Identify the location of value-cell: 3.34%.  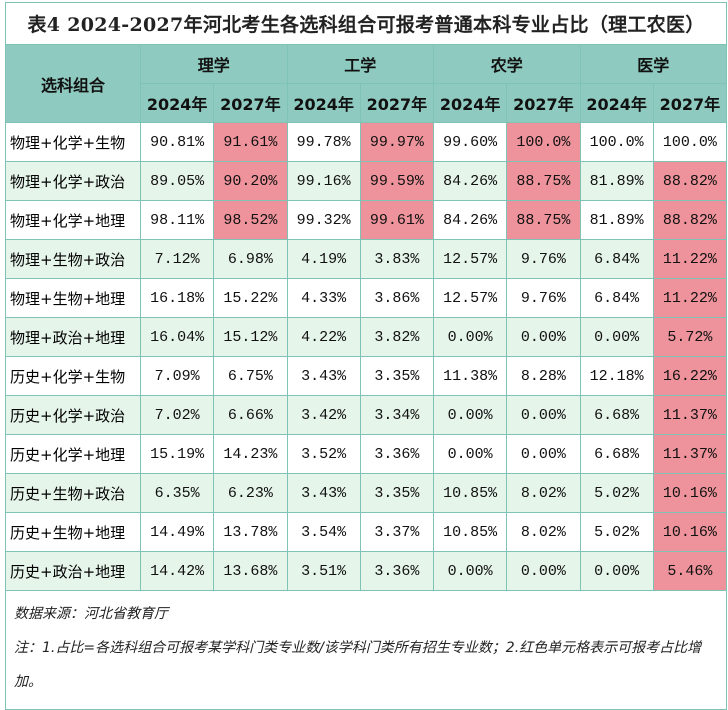
(397, 415).